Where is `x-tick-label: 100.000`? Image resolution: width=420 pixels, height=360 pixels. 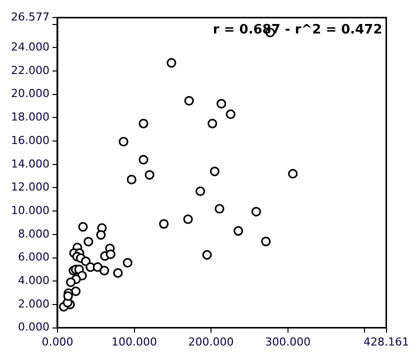 x-tick-label: 100.000 is located at coordinates (135, 341).